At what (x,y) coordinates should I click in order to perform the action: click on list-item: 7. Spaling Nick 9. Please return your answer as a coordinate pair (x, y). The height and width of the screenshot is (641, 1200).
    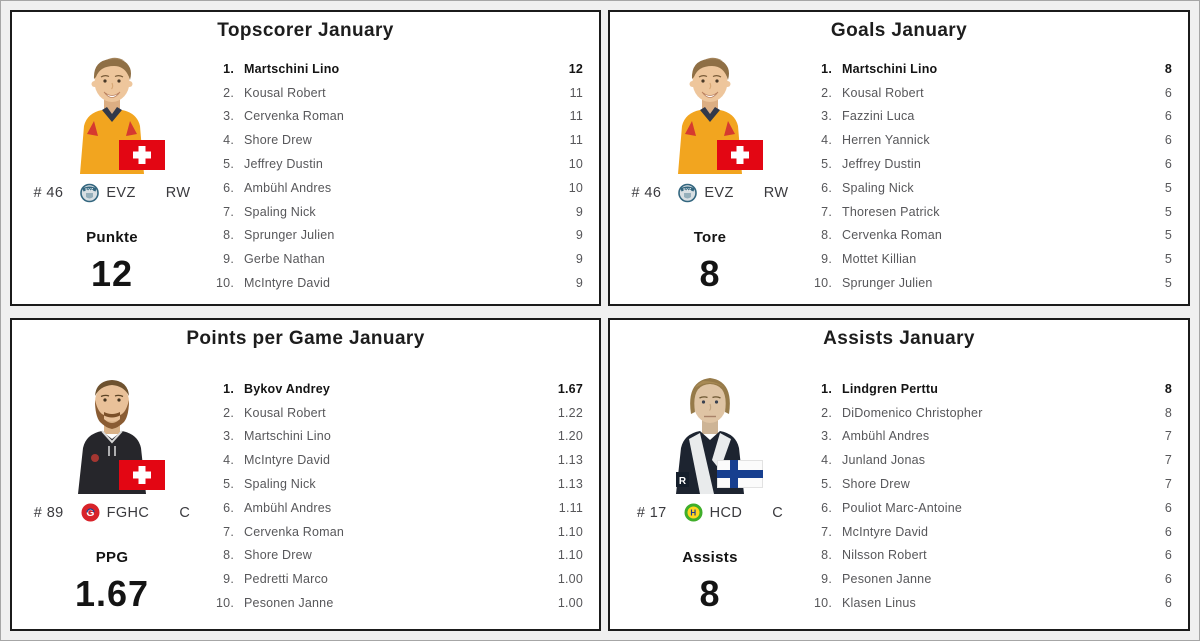
    Looking at the image, I should click on (397, 212).